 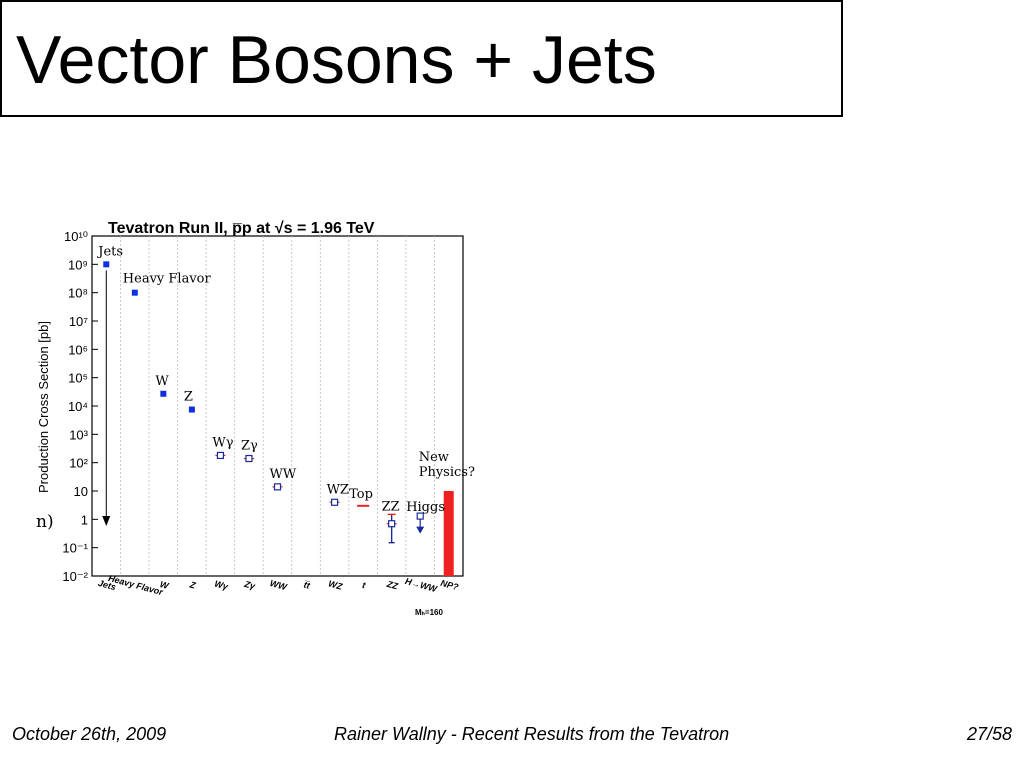 What do you see at coordinates (421, 585) in the screenshot?
I see `x-category-label: H→WW` at bounding box center [421, 585].